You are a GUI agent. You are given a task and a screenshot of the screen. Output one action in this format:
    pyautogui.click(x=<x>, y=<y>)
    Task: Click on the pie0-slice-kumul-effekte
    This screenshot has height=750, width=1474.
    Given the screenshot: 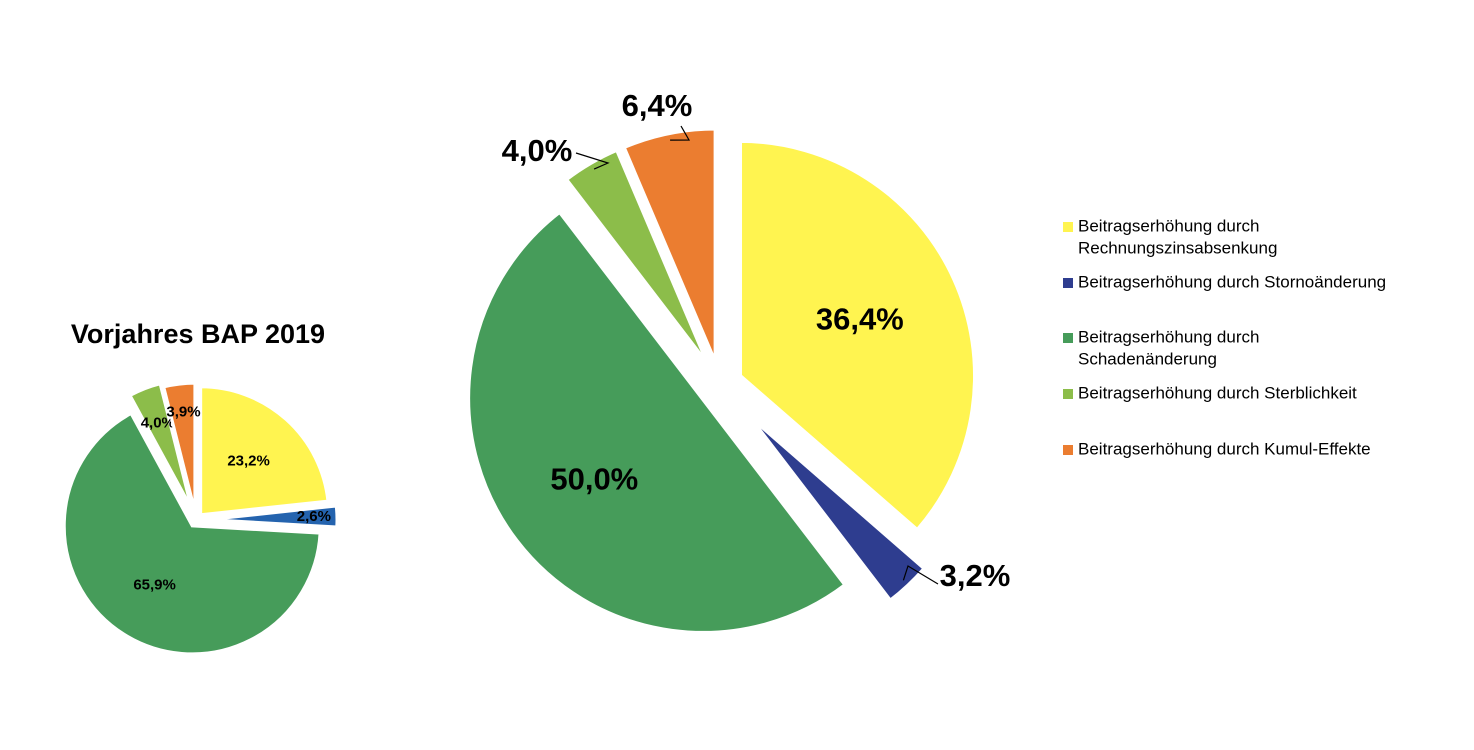 What is the action you would take?
    pyautogui.click(x=179, y=446)
    